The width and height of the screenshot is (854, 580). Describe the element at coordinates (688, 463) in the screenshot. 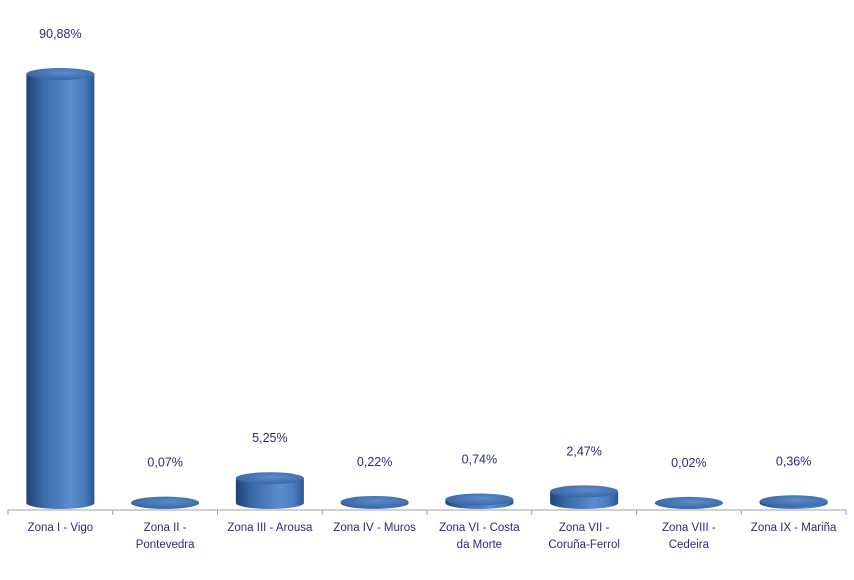

I see `data-label: 0,02%` at that location.